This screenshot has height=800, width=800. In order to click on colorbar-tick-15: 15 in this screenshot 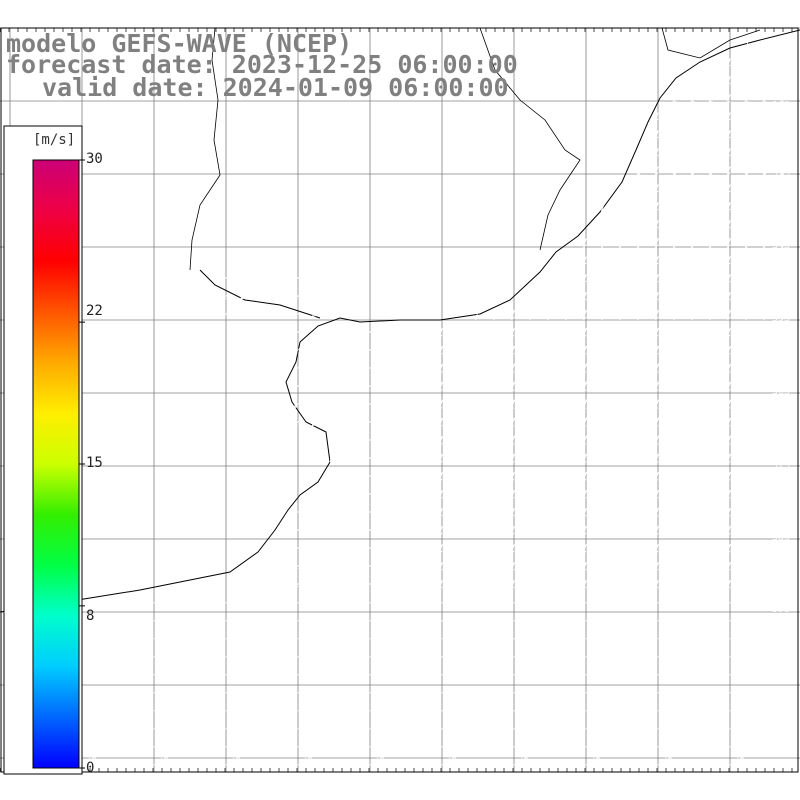, I will do `click(94, 463)`.